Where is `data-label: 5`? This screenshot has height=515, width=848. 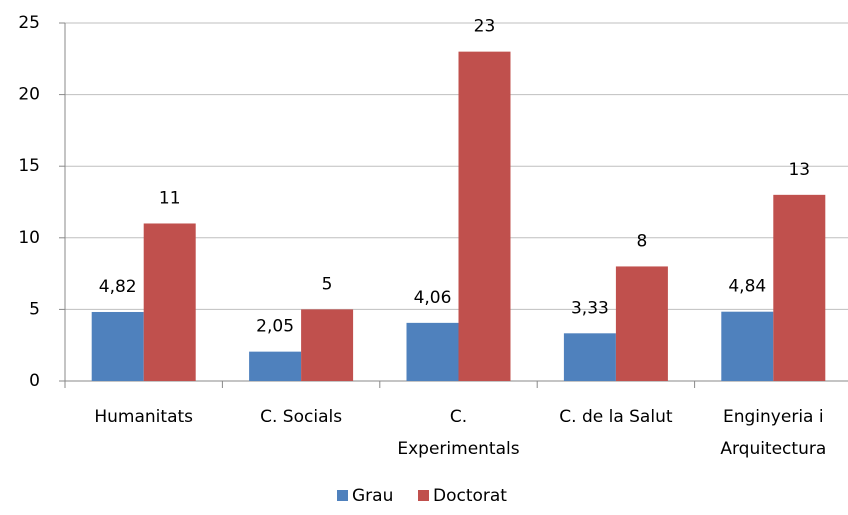
data-label: 5 is located at coordinates (327, 284).